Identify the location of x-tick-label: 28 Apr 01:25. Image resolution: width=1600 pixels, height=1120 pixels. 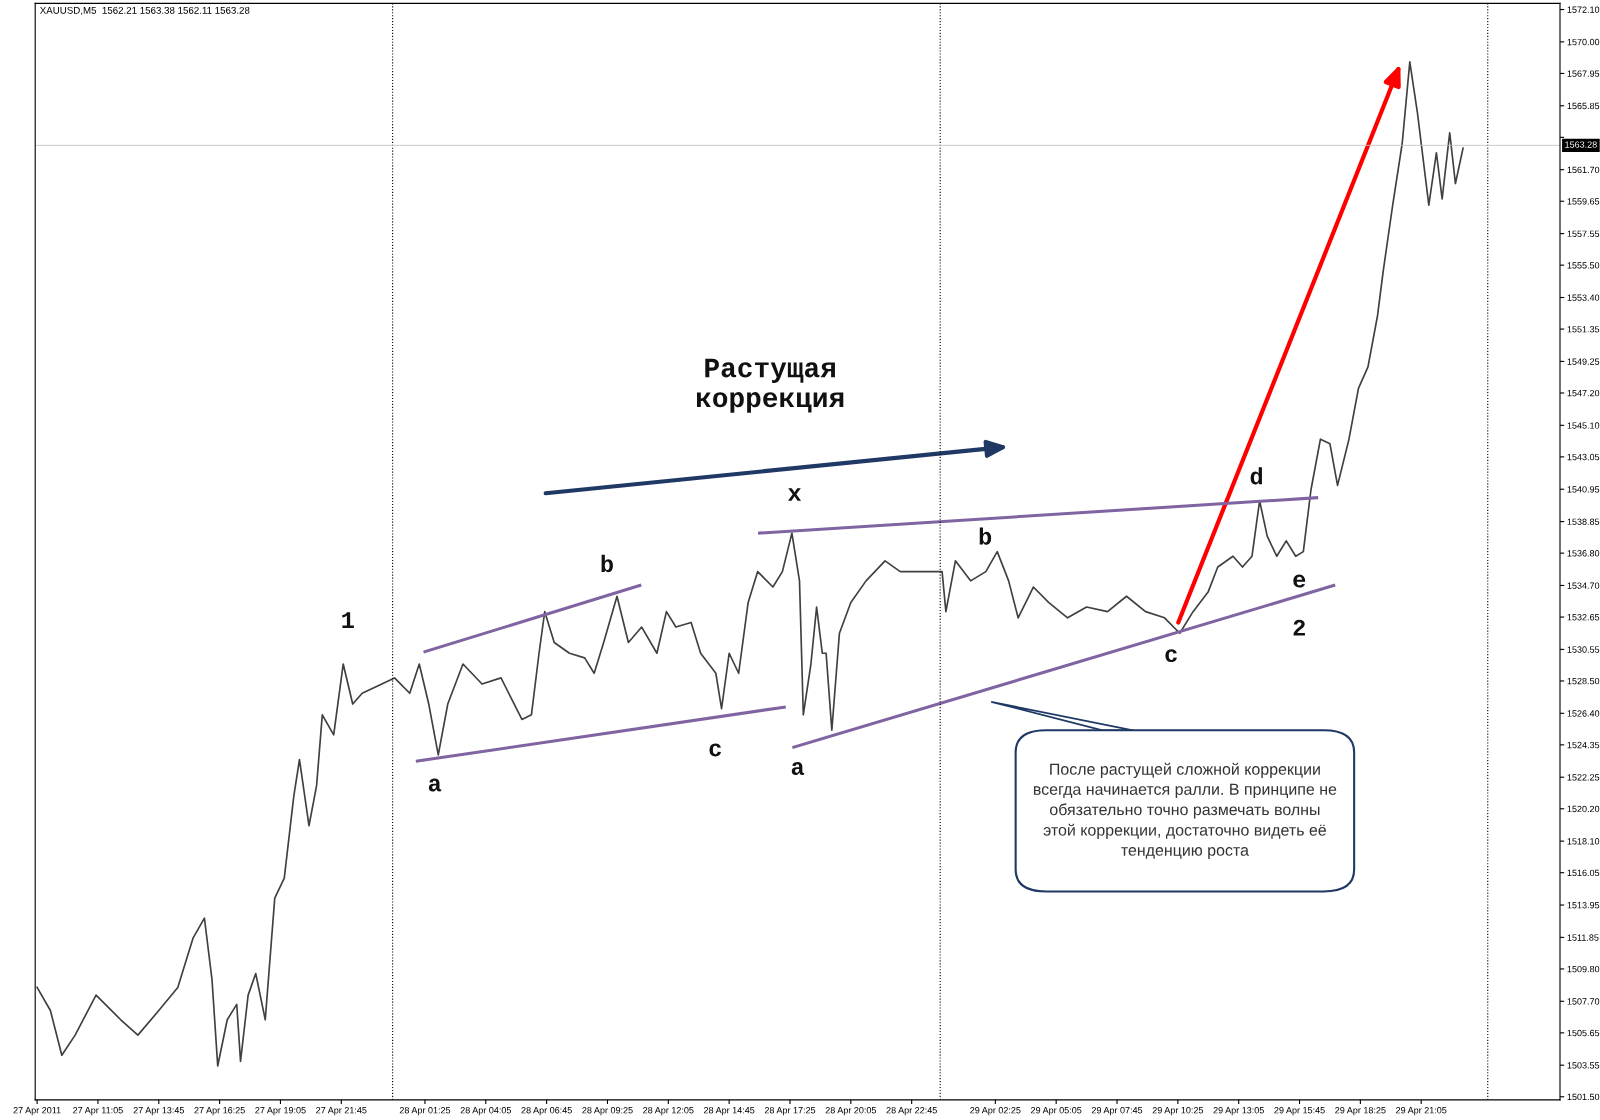
(425, 1111).